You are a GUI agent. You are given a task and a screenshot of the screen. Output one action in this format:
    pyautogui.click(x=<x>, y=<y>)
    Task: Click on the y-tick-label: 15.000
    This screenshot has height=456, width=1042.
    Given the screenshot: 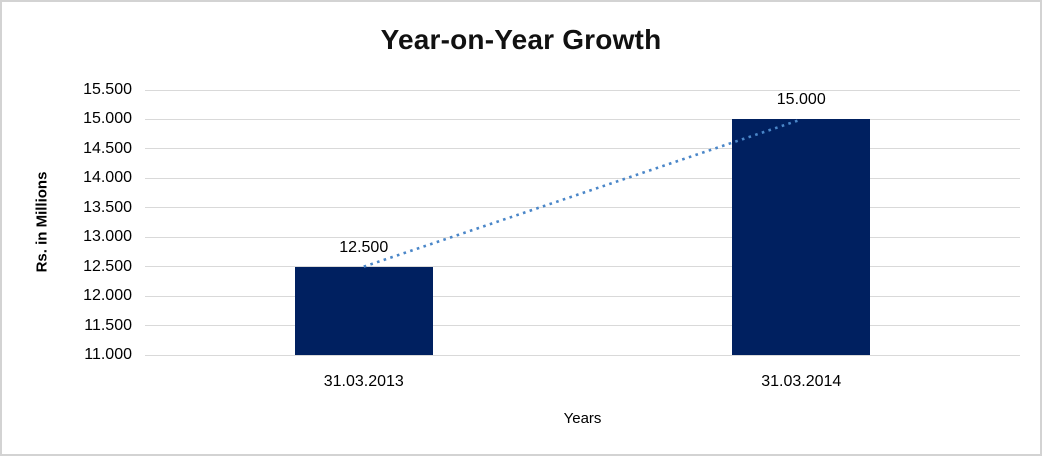 What is the action you would take?
    pyautogui.click(x=107, y=119)
    